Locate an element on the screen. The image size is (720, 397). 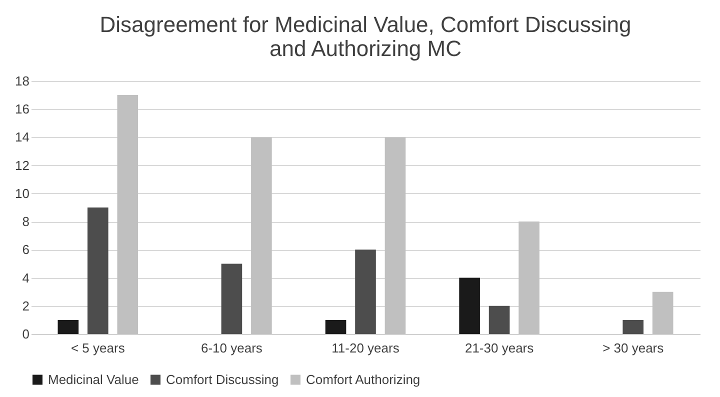
y-tick-label: 16 is located at coordinates (22, 109).